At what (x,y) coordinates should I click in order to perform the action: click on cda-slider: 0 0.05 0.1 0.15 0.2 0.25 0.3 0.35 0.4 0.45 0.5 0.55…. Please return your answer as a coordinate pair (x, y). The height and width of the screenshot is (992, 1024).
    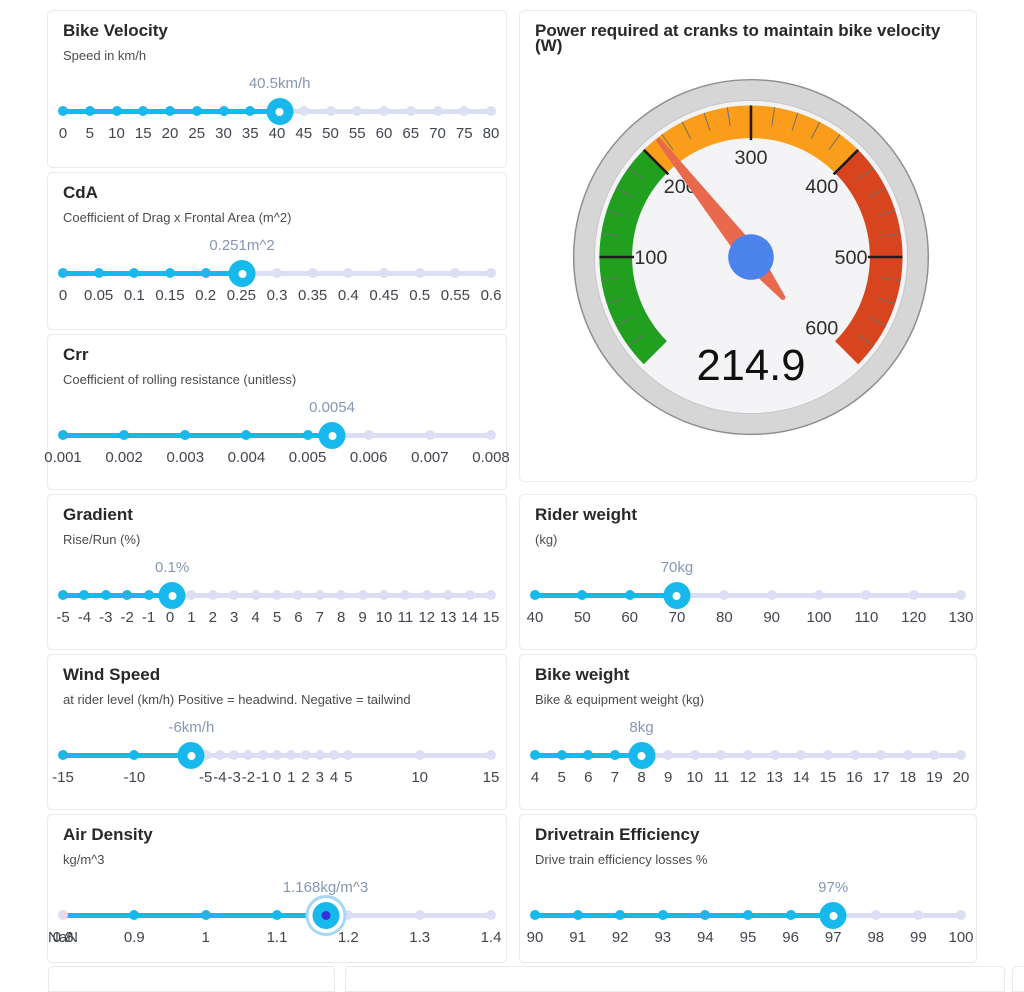
    Looking at the image, I should click on (279, 270).